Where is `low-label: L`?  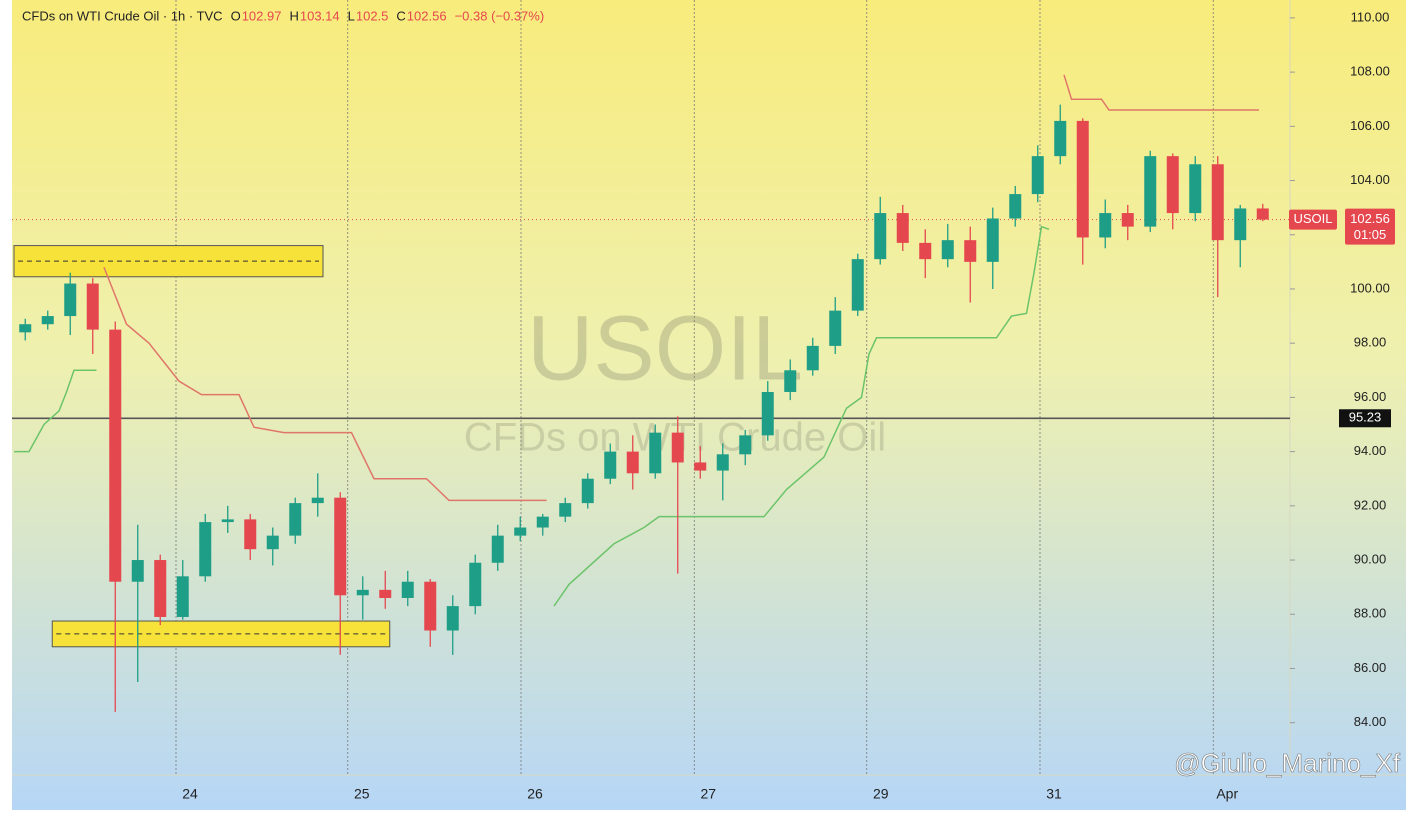 low-label: L is located at coordinates (351, 15).